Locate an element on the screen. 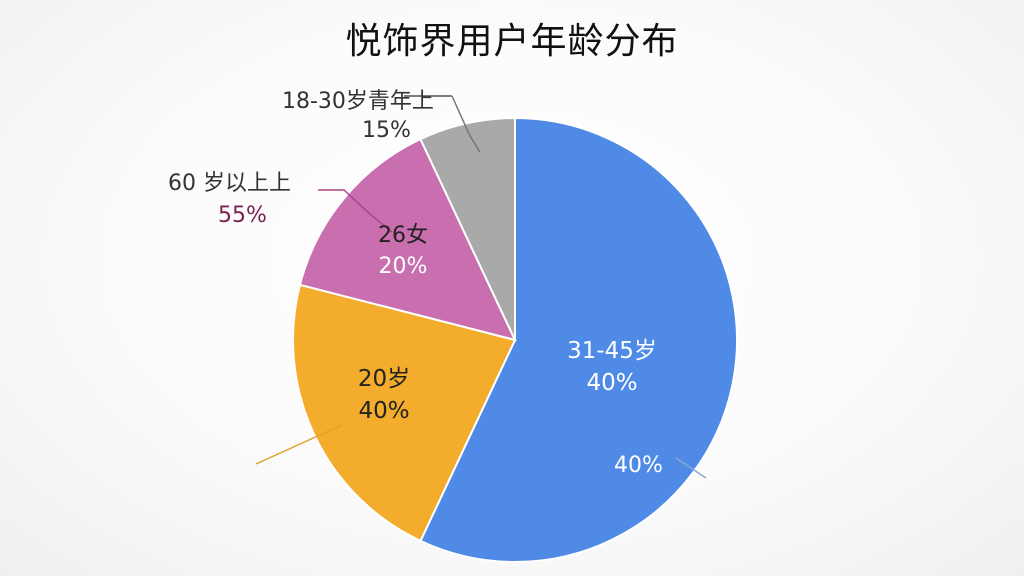 The height and width of the screenshot is (576, 1024). outer-label-blue-pct: 40% is located at coordinates (638, 465).